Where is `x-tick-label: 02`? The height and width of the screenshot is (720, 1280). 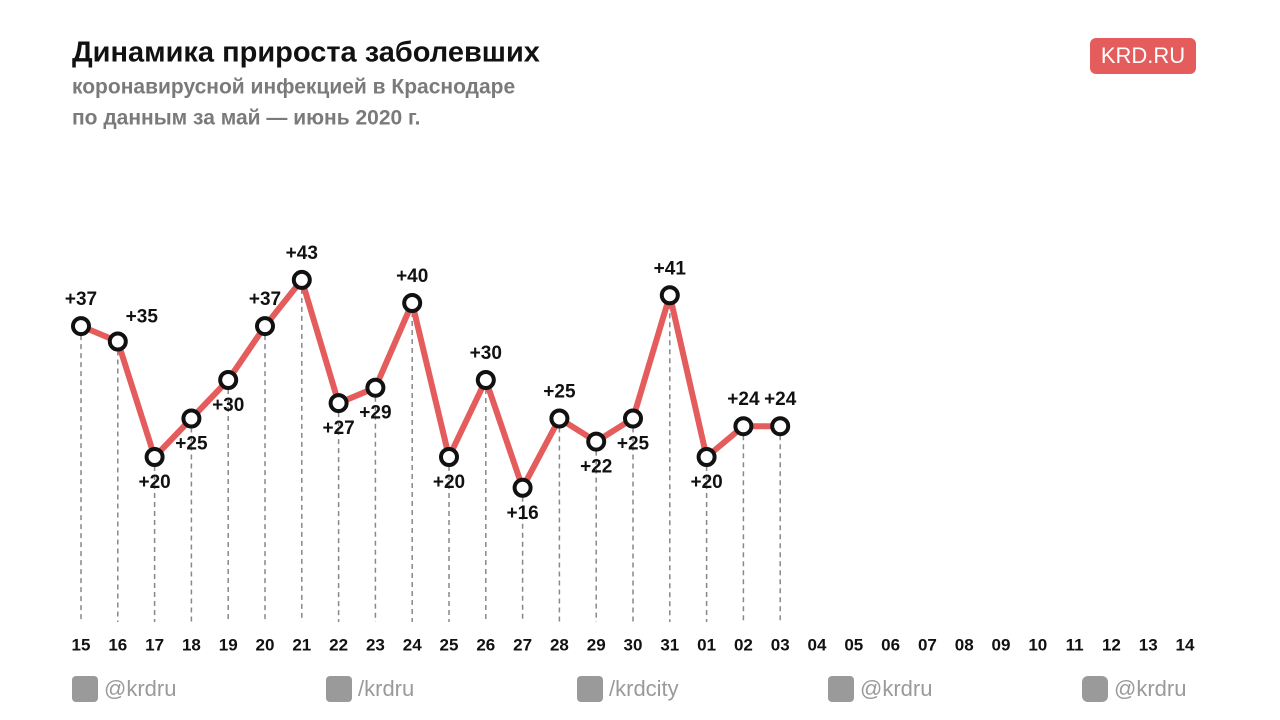
x-tick-label: 02 is located at coordinates (743, 644).